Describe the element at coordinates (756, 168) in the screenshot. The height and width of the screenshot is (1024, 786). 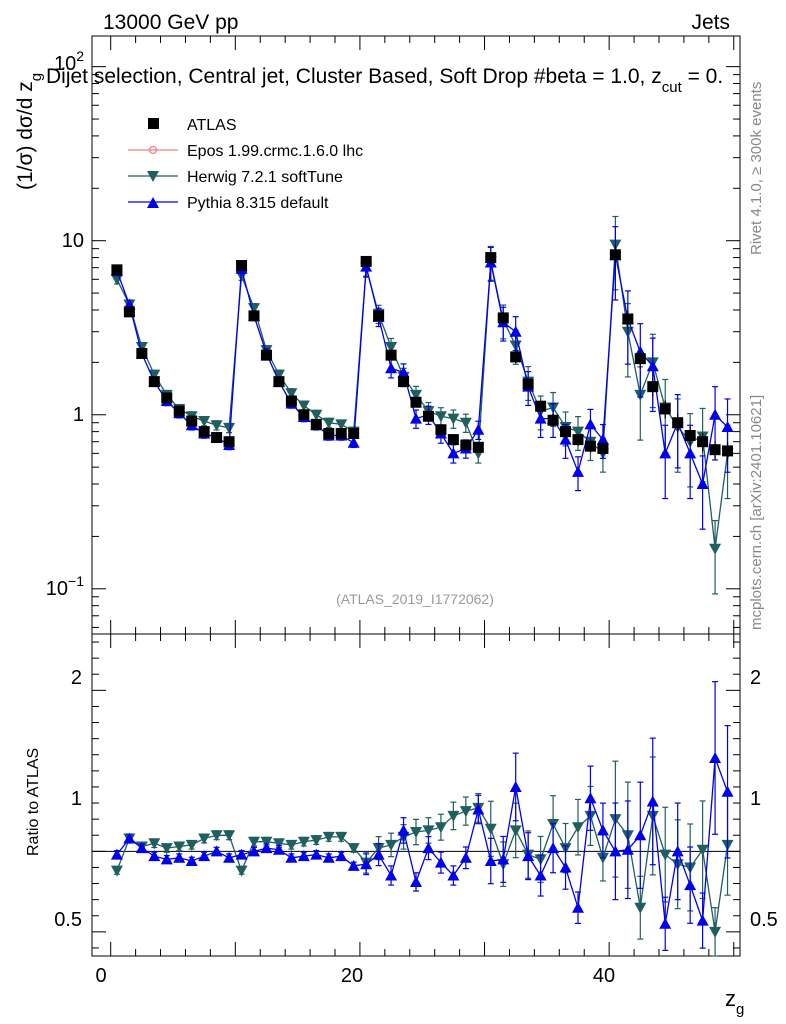
I see `rivet-side-label: Rivet 4.1.0, ≥ 300k events` at that location.